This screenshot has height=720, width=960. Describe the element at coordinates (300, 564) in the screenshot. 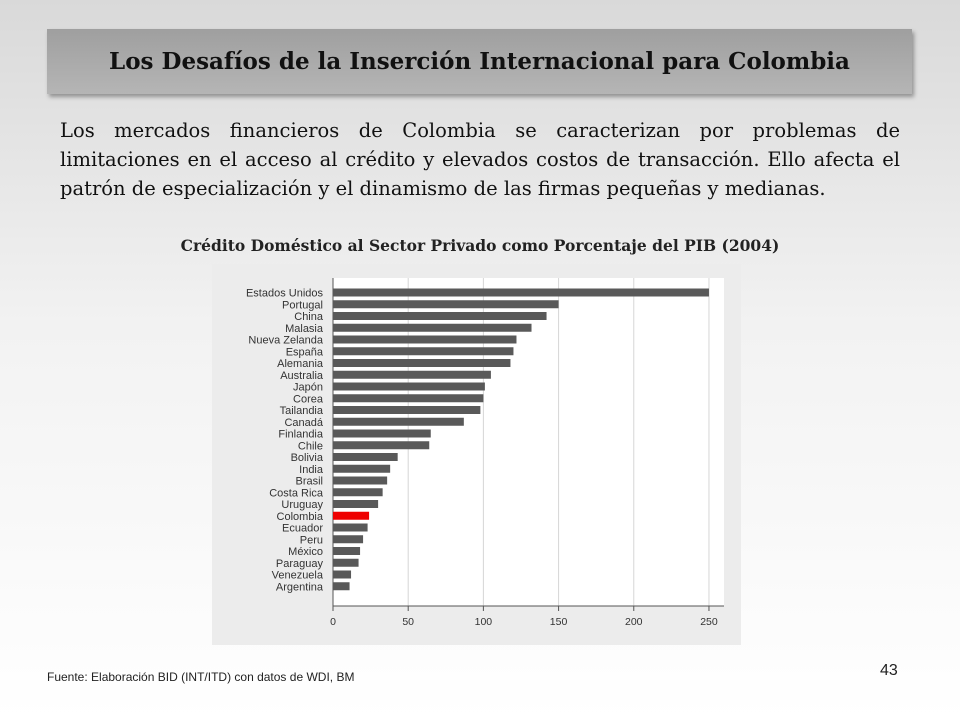

I see `category-label: Paraguay` at that location.